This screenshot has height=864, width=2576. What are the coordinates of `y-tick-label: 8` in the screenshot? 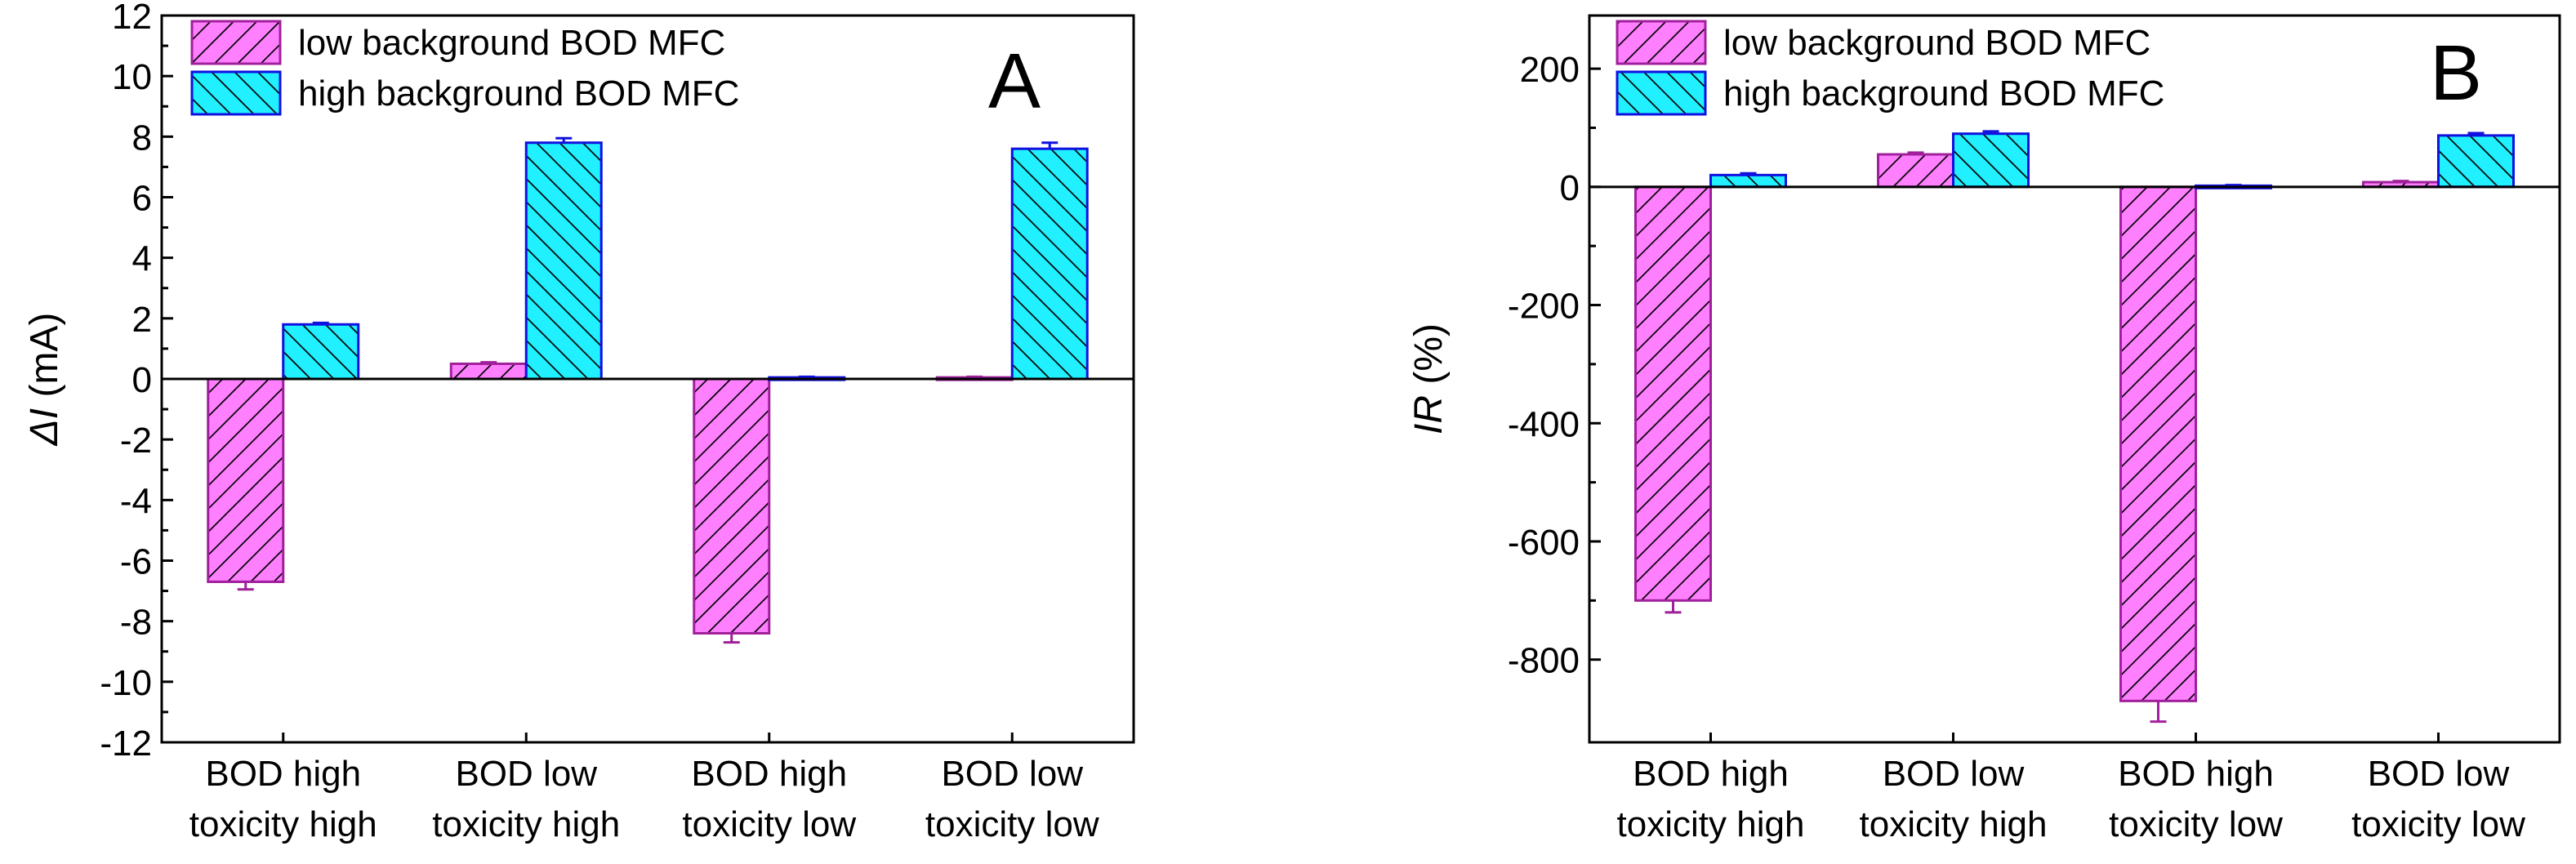 It's located at (142, 138).